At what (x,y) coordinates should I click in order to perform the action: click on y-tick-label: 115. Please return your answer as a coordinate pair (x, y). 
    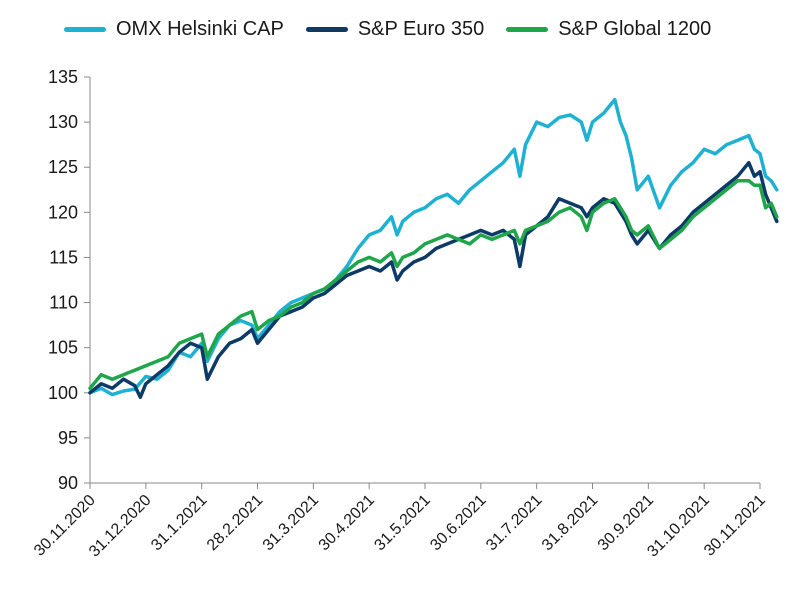
    Looking at the image, I should click on (63, 257).